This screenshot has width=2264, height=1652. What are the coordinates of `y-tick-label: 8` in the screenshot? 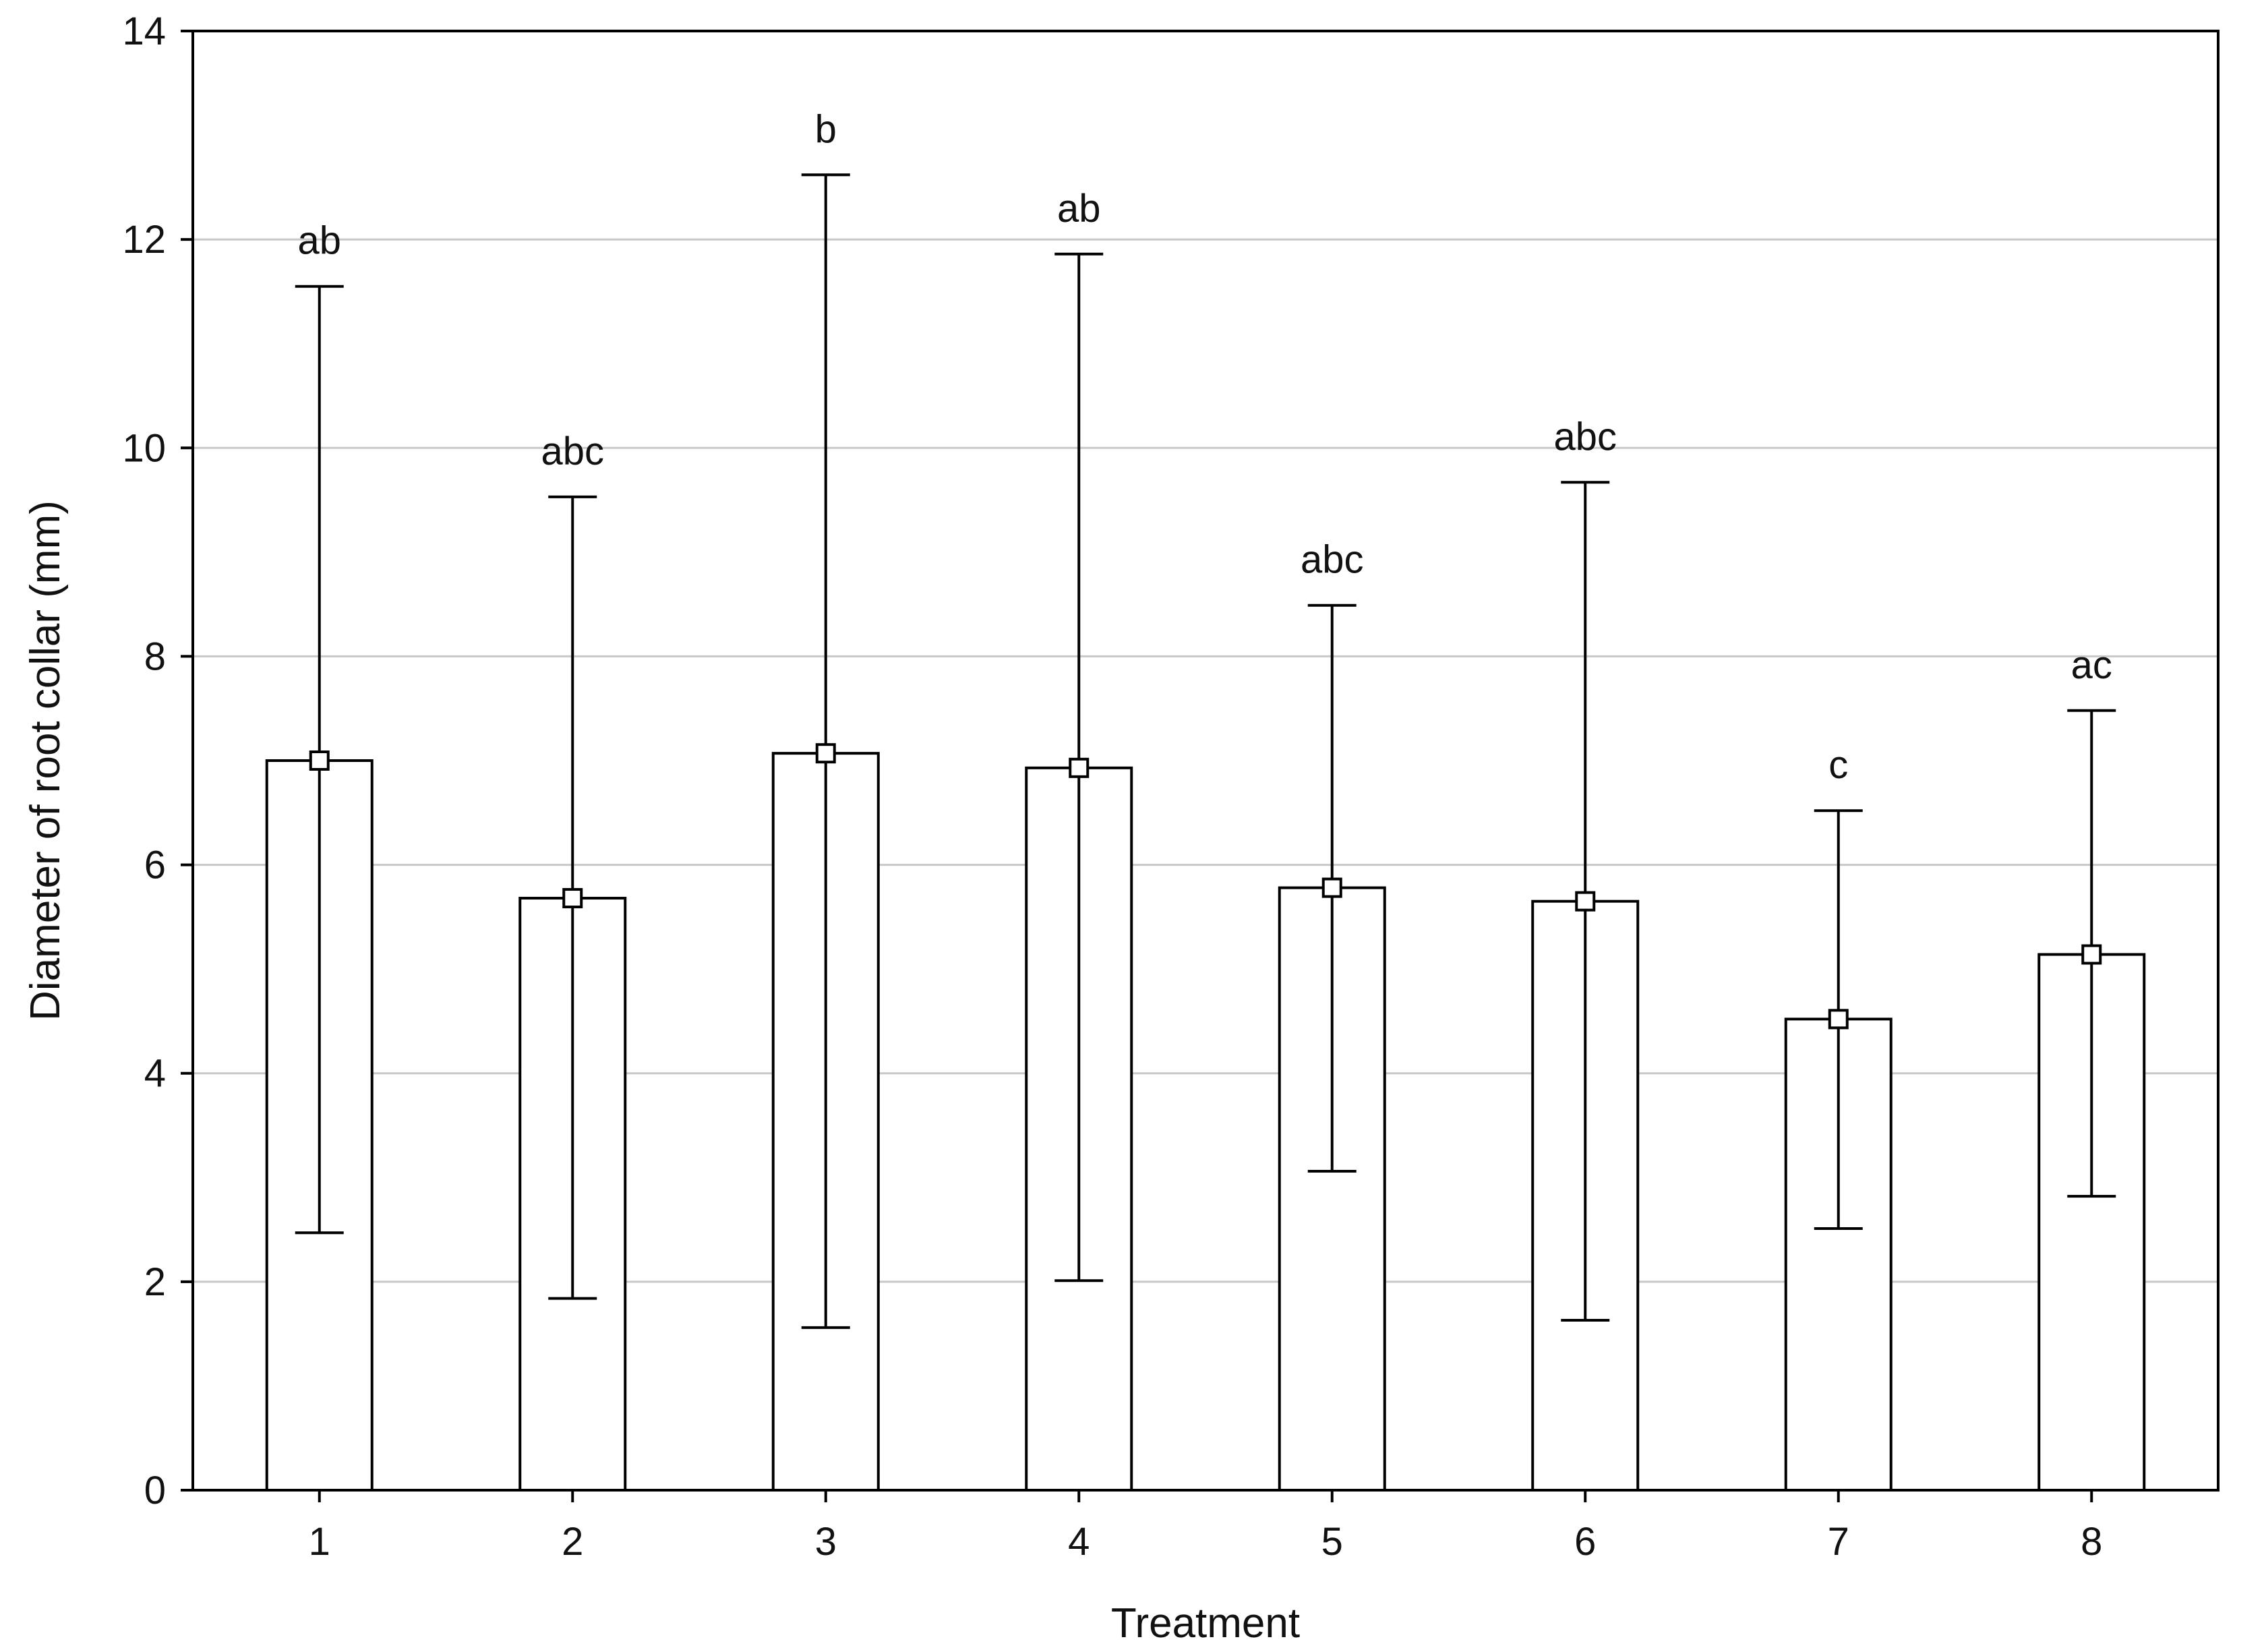 It's located at (155, 656).